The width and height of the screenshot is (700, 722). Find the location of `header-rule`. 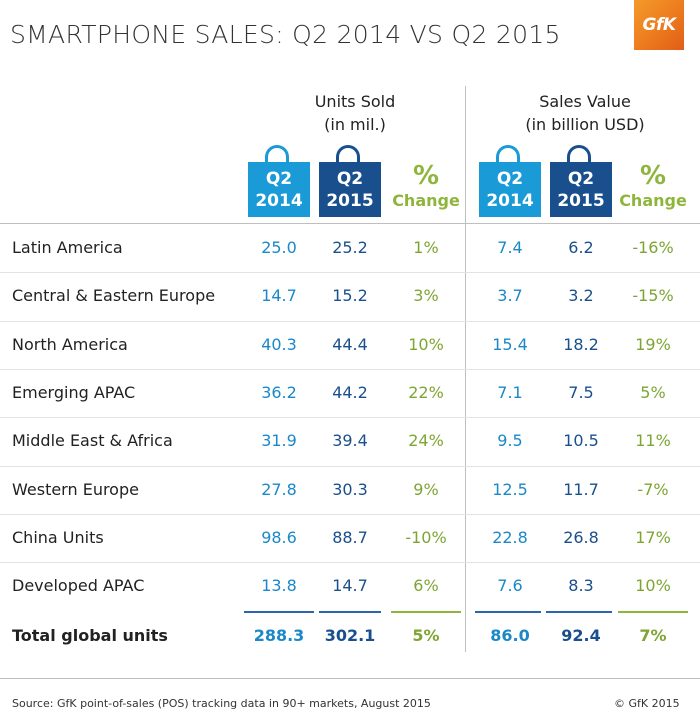

header-rule is located at coordinates (350, 223).